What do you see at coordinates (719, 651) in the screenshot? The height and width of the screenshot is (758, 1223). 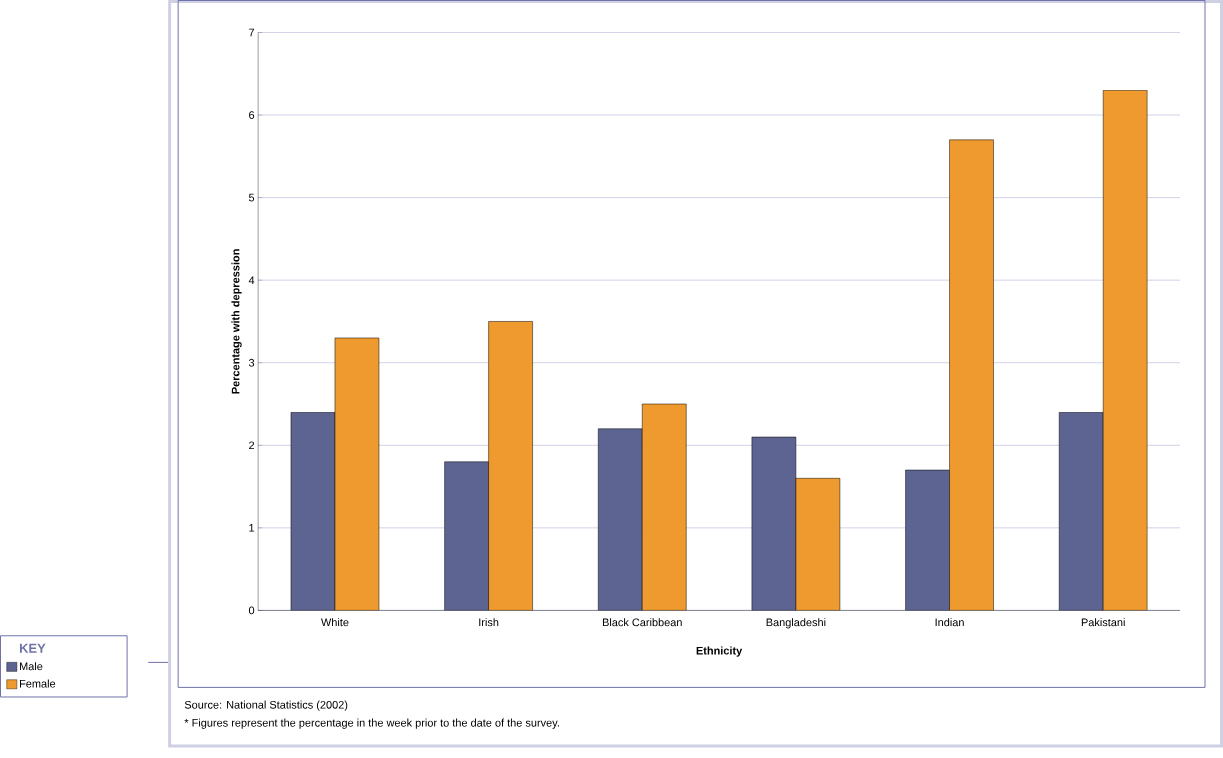 I see `x-axis-title: Ethnicity` at bounding box center [719, 651].